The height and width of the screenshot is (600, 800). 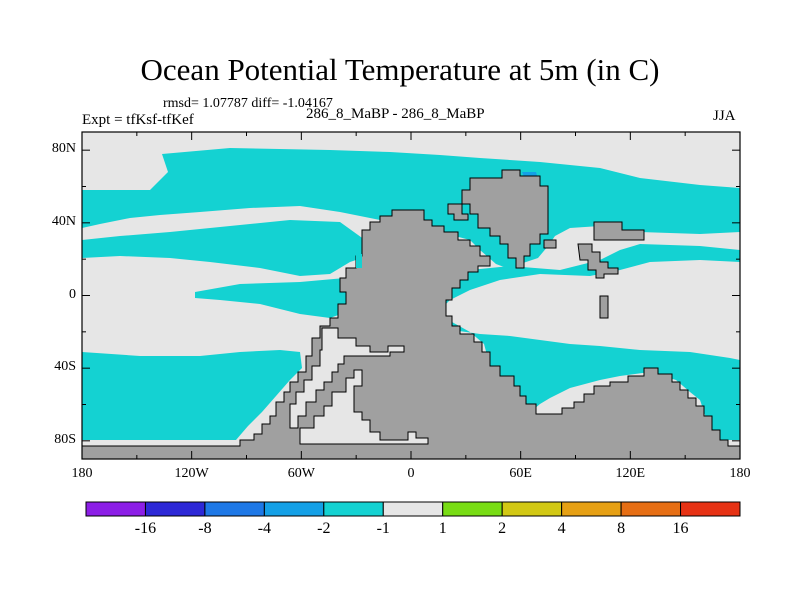 I want to click on x-tick-label: 60W, so click(x=301, y=473).